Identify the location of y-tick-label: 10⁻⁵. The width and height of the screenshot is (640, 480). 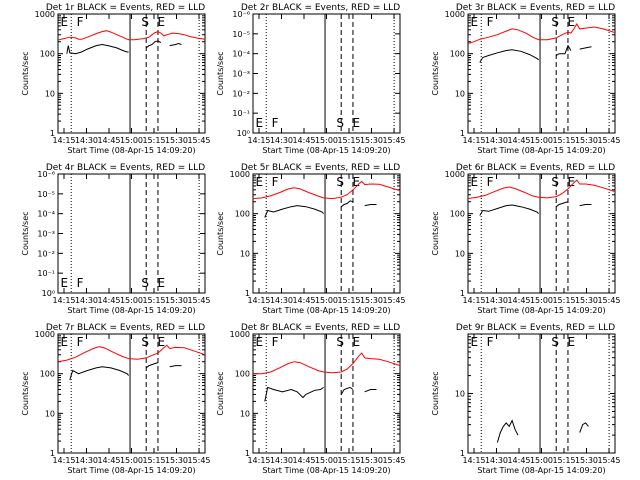
(241, 34).